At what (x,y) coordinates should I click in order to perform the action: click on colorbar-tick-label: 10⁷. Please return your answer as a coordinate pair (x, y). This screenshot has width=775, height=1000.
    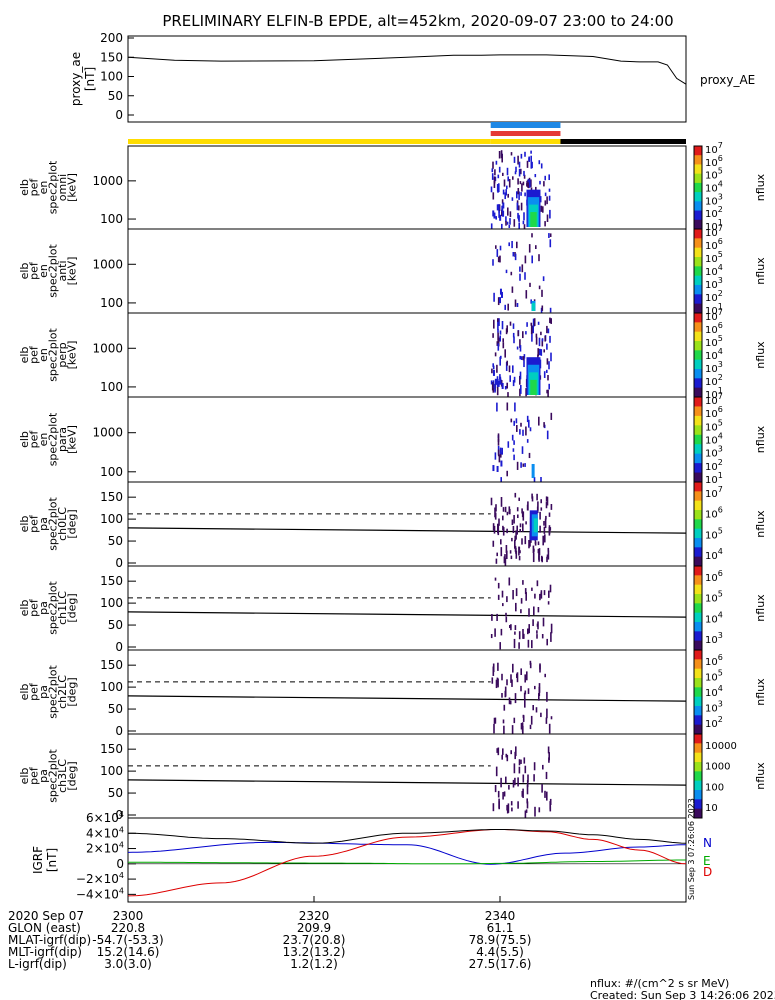
    Looking at the image, I should click on (714, 148).